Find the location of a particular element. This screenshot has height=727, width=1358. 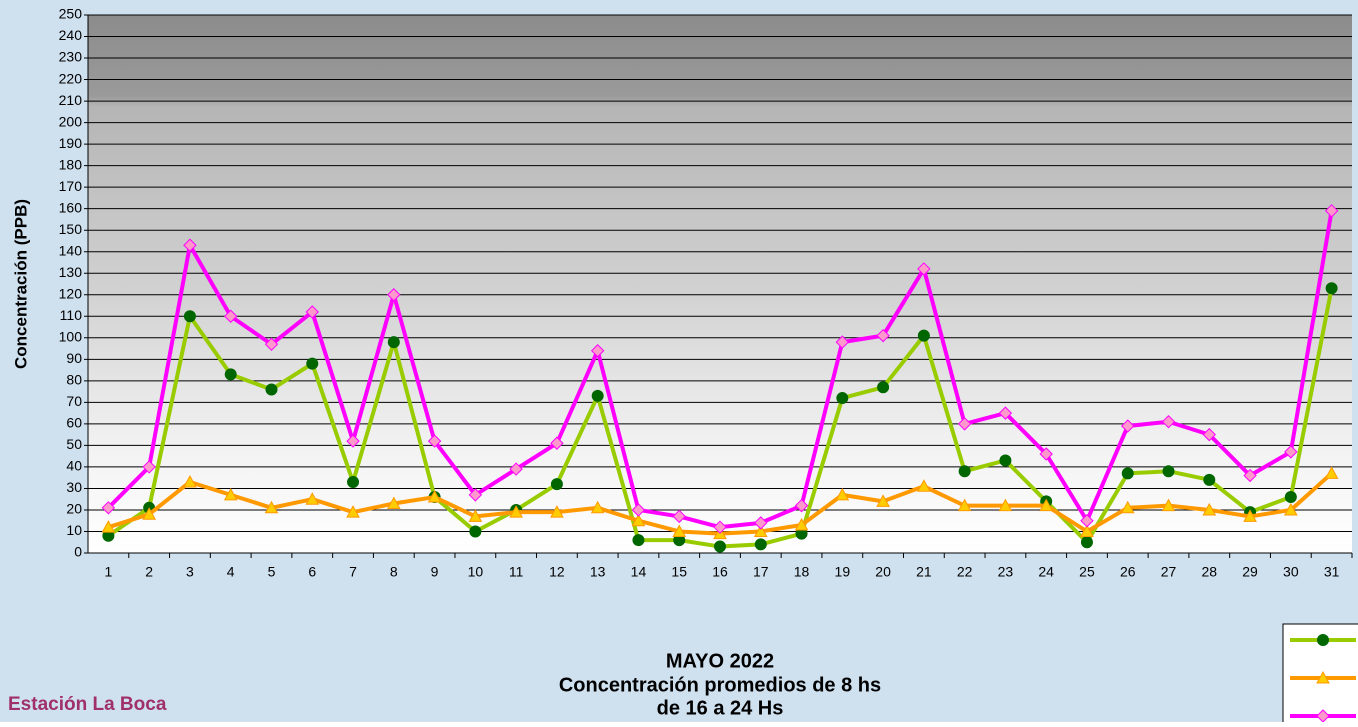

x-tick-label: 14 is located at coordinates (639, 572).